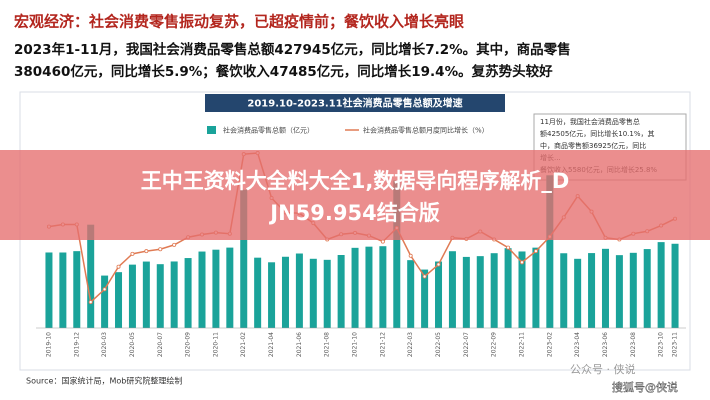 This screenshot has width=710, height=400. Describe the element at coordinates (438, 344) in the screenshot. I see `x-tick-label: 2022-05` at that location.